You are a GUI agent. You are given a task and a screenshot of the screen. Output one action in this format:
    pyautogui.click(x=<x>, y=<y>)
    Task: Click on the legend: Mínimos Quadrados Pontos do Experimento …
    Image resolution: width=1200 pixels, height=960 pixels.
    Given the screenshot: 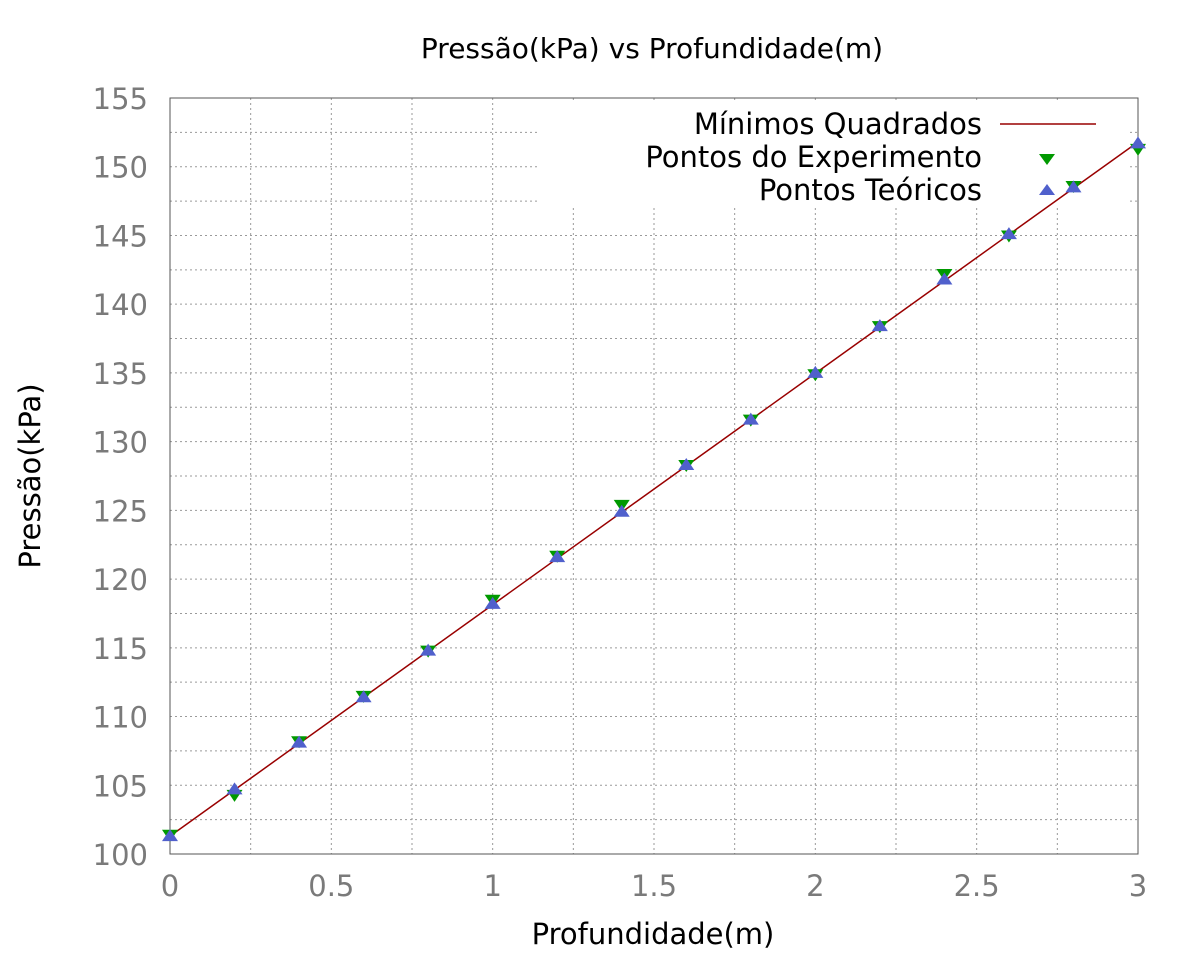 What is the action you would take?
    pyautogui.click(x=835, y=153)
    